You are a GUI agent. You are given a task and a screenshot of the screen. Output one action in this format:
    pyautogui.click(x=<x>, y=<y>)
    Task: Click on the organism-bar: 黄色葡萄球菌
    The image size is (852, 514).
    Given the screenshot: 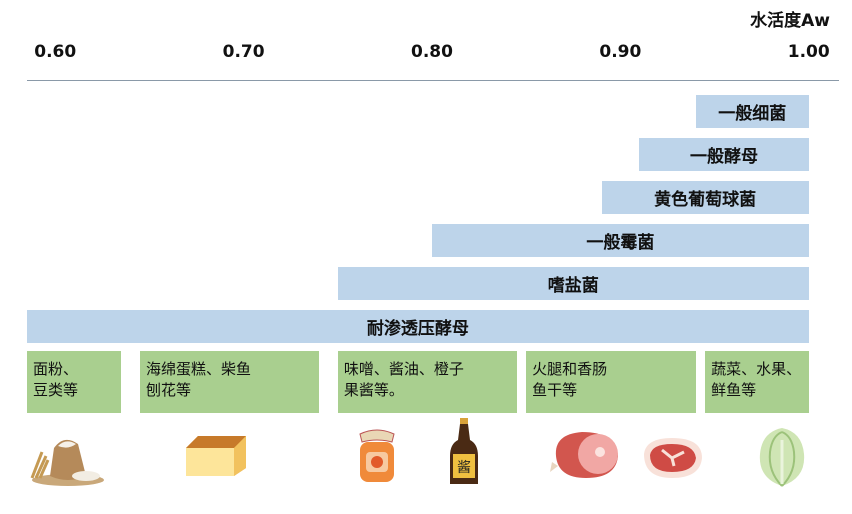 What is the action you would take?
    pyautogui.click(x=705, y=197)
    